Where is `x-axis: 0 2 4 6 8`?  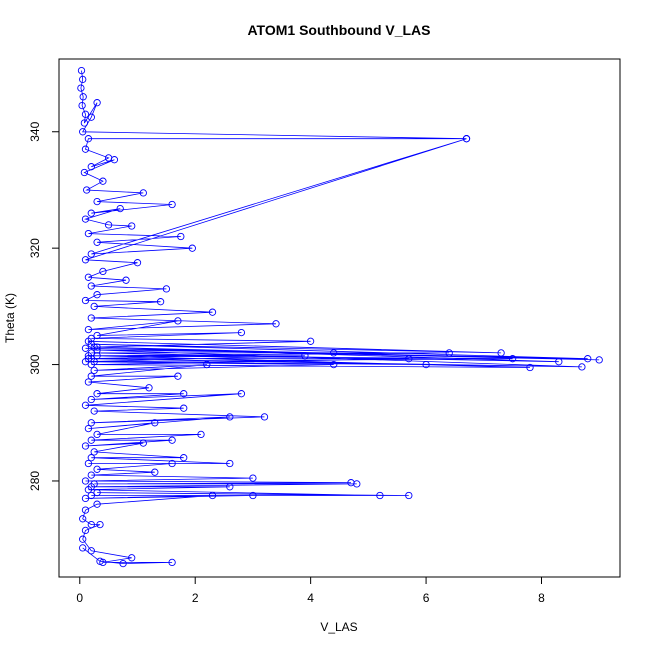 x-axis: 0 2 4 6 8 is located at coordinates (310, 590).